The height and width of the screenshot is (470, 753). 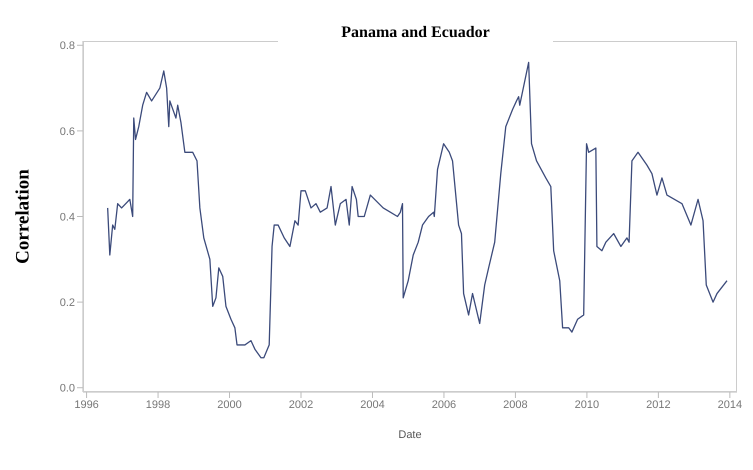 I want to click on x-tick-label: 2006, so click(x=444, y=404).